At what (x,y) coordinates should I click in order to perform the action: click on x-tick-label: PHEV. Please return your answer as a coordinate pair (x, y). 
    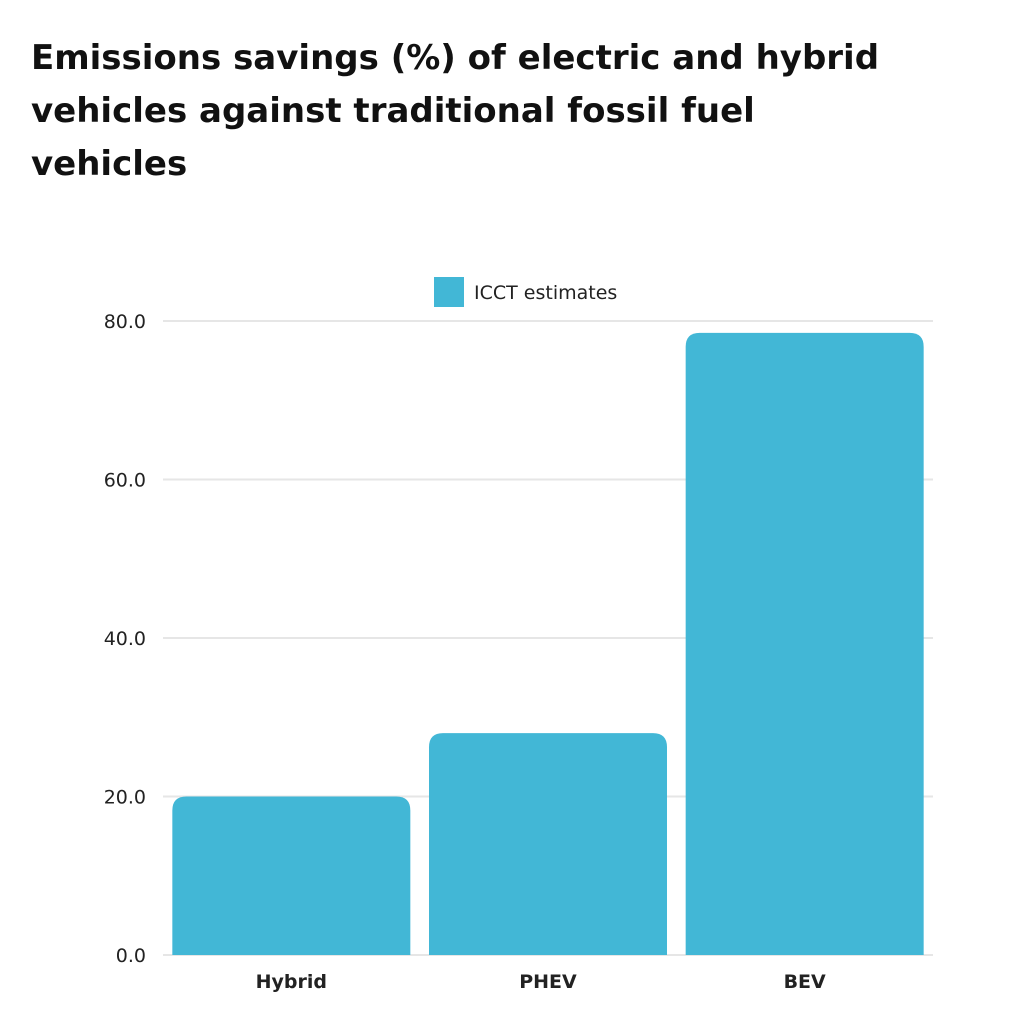
    Looking at the image, I should click on (548, 982).